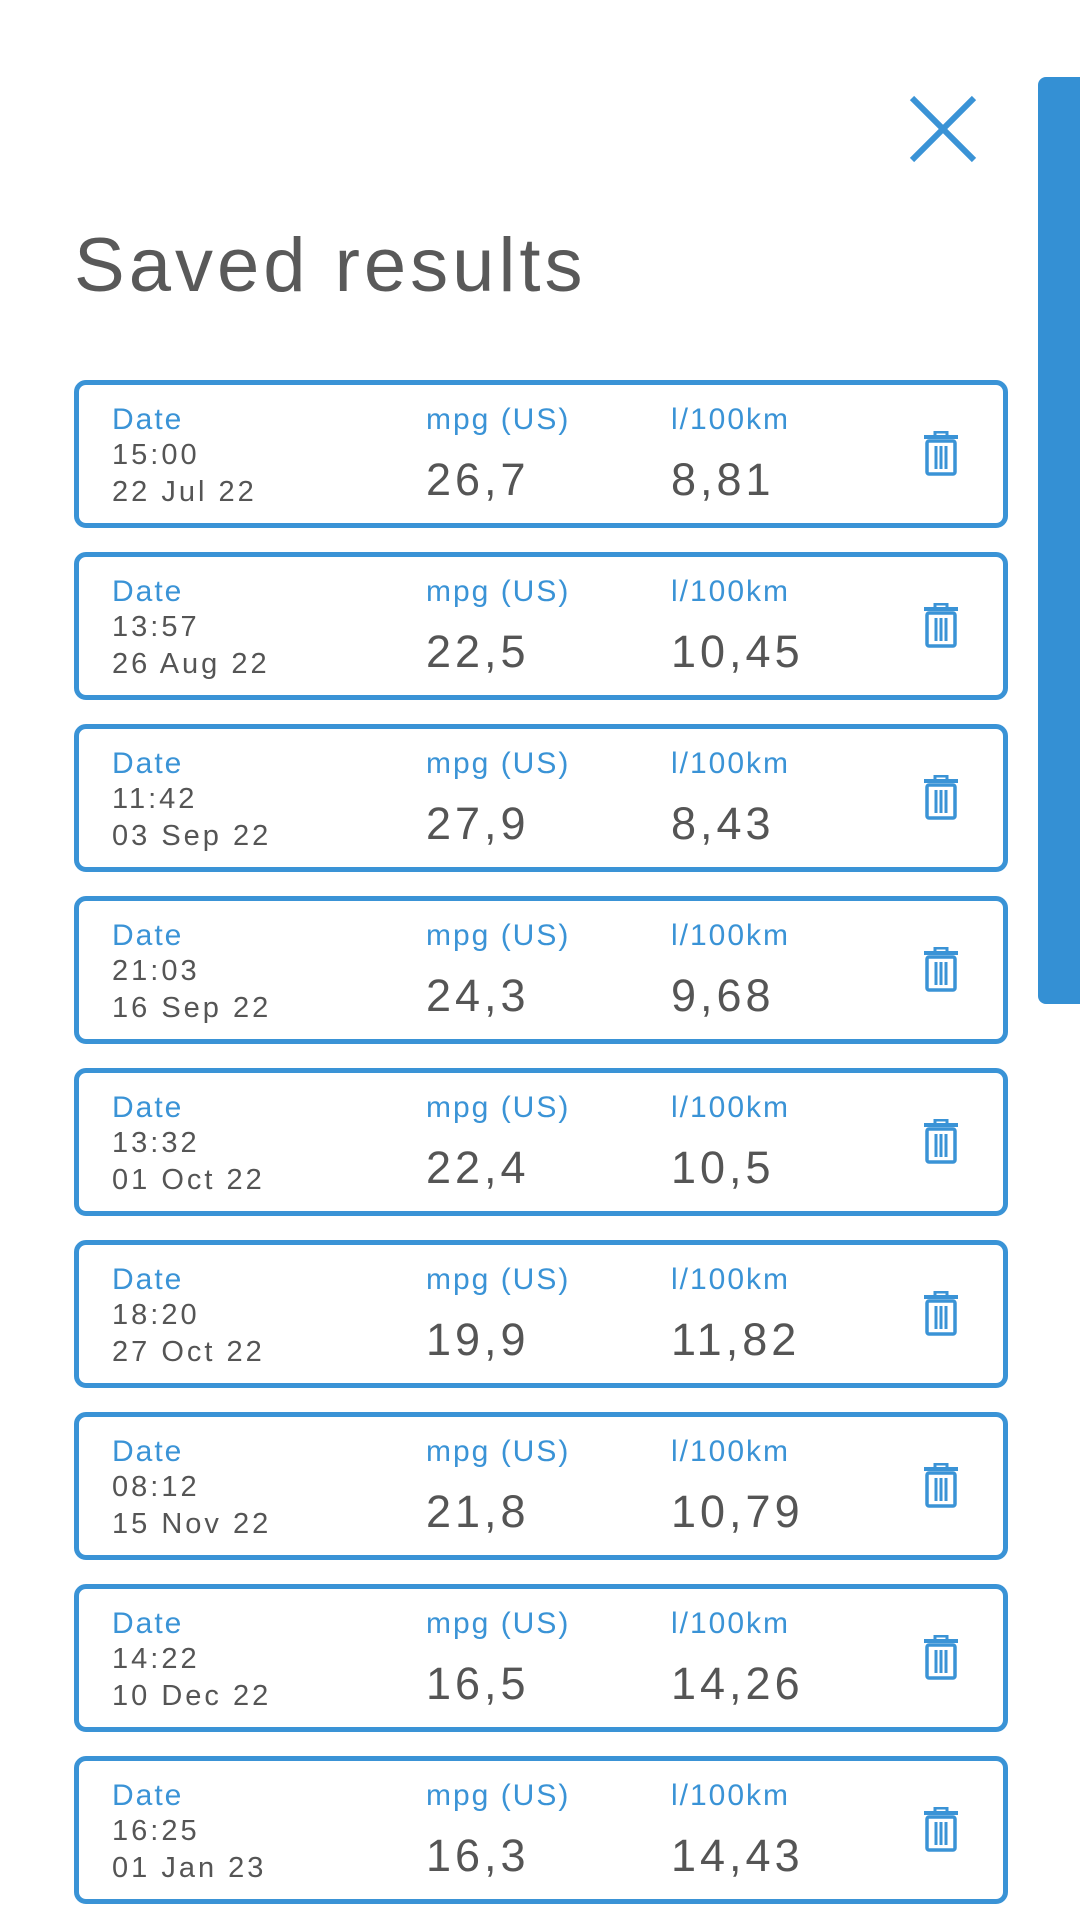  I want to click on result-time: 21:03, so click(156, 971).